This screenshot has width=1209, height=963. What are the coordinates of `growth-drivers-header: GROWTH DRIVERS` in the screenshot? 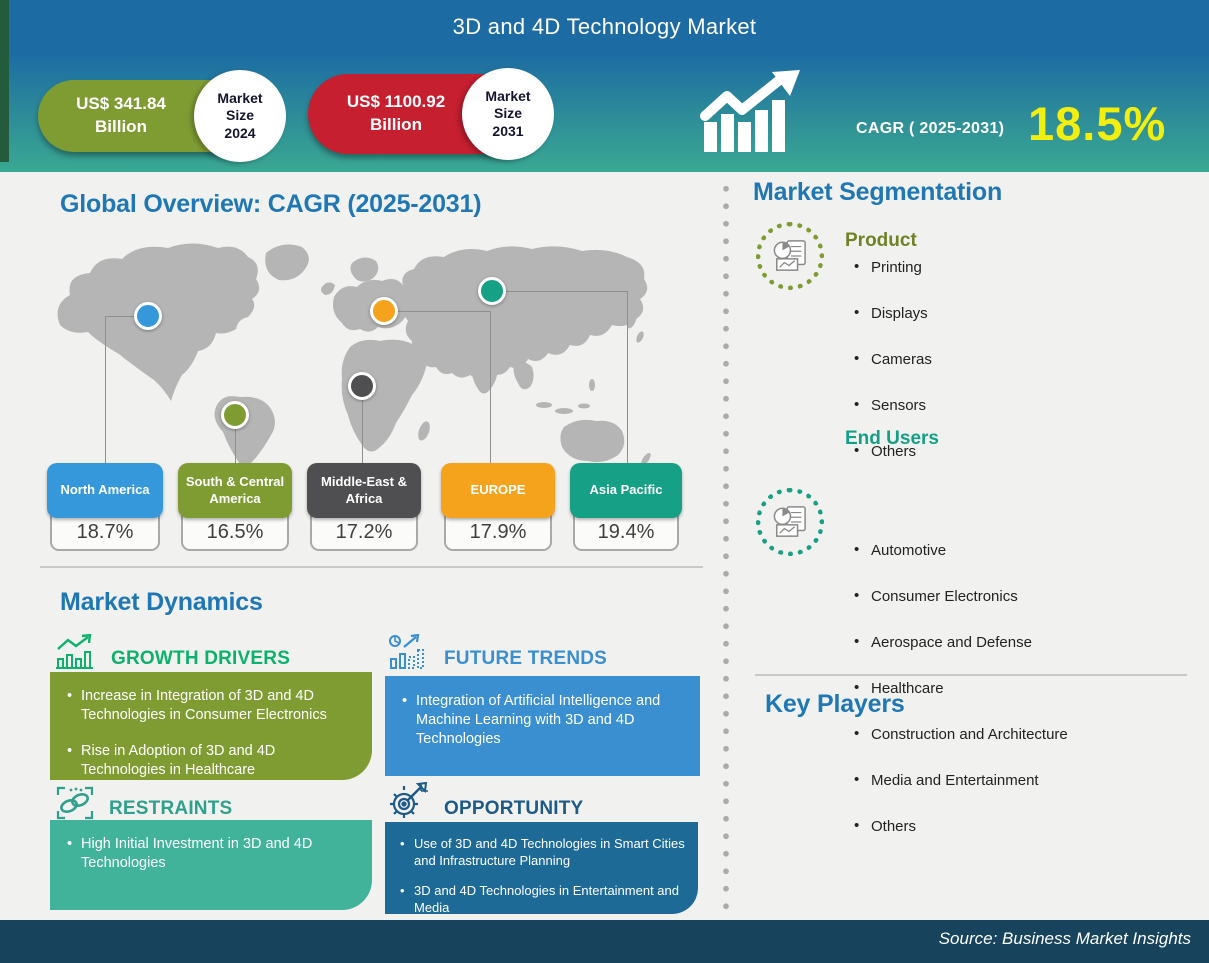 It's located at (172, 652).